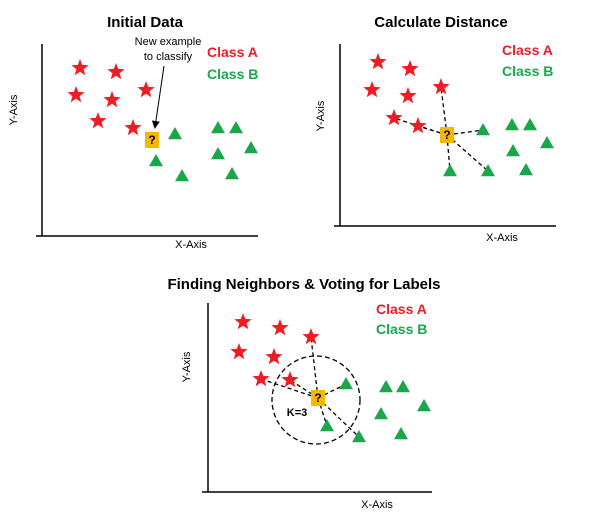 This screenshot has width=591, height=515. Describe the element at coordinates (168, 42) in the screenshot. I see `annotation-line-1: New example` at that location.